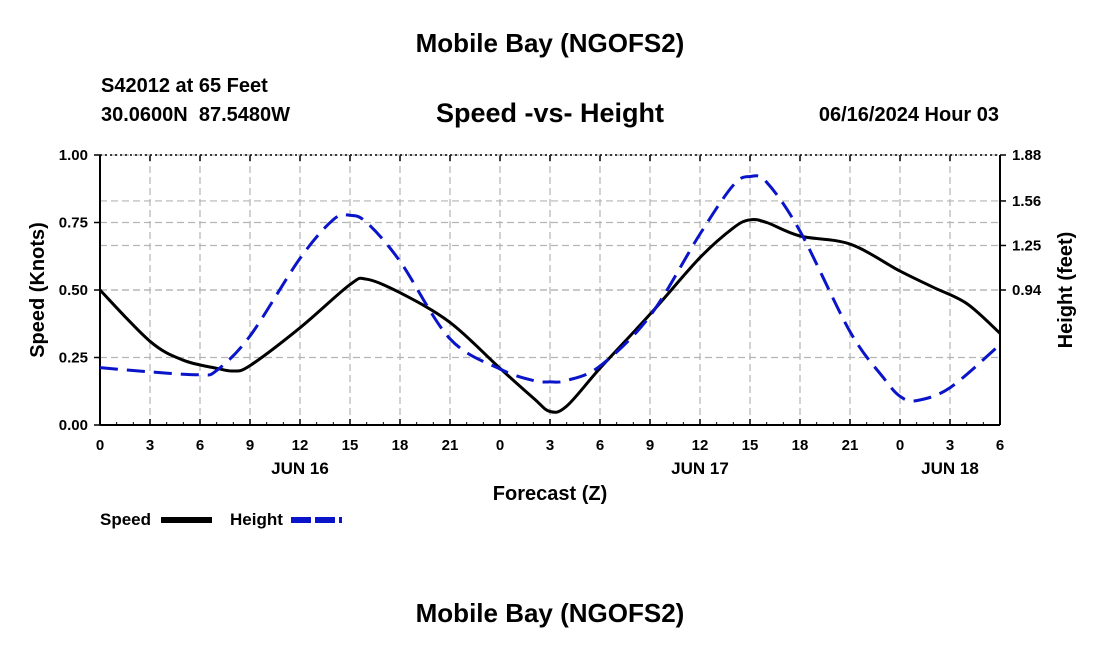 Image resolution: width=1100 pixels, height=650 pixels. What do you see at coordinates (1026, 155) in the screenshot?
I see `y-tick-label-right: 1.88` at bounding box center [1026, 155].